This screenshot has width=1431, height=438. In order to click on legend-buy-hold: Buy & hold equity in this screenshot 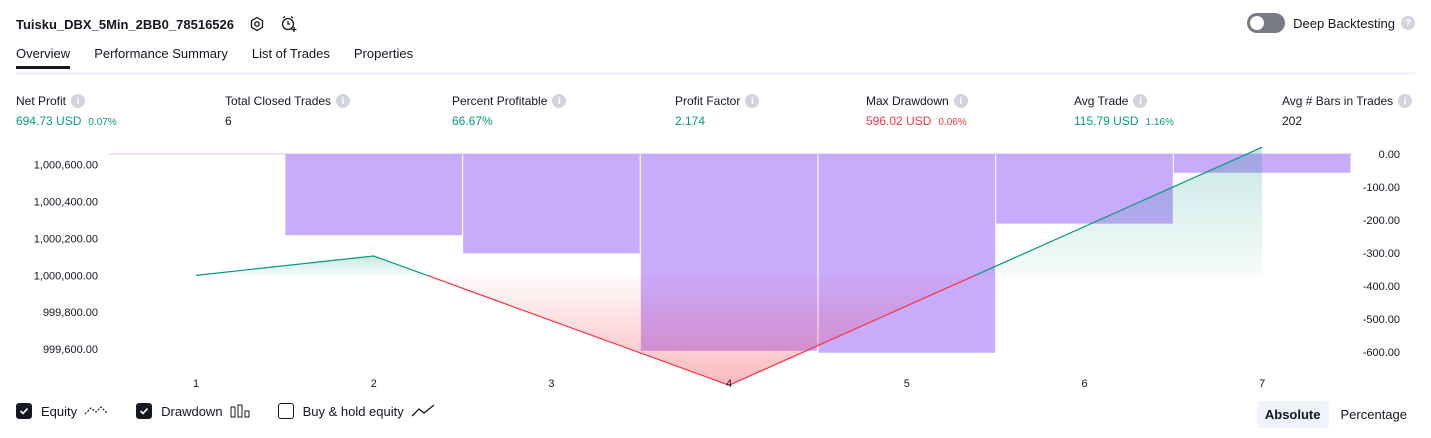, I will do `click(356, 411)`.